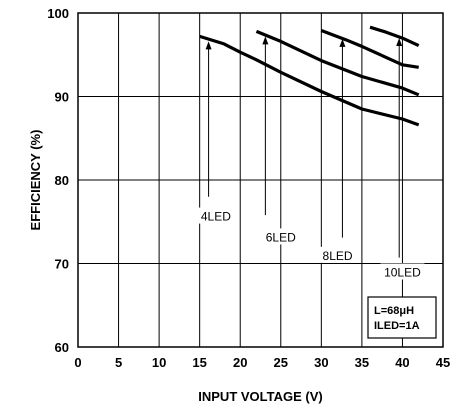  Describe the element at coordinates (62, 347) in the screenshot. I see `y-tick-label: 60` at that location.